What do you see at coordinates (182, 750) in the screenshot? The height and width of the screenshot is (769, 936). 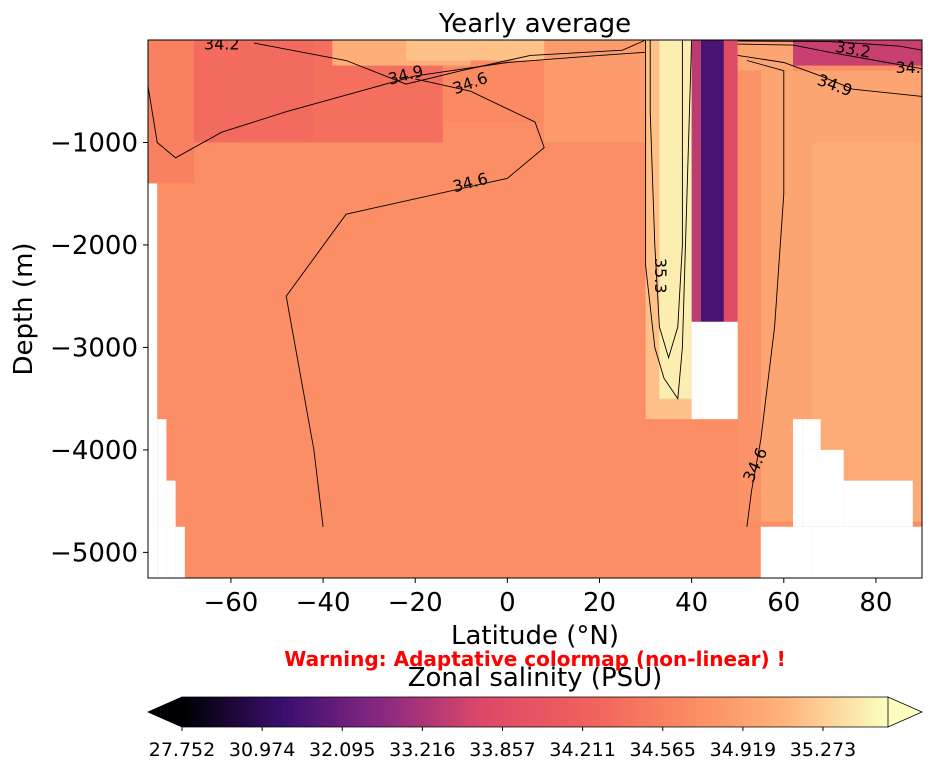 I see `colorbar-tick-label: 27.752` at bounding box center [182, 750].